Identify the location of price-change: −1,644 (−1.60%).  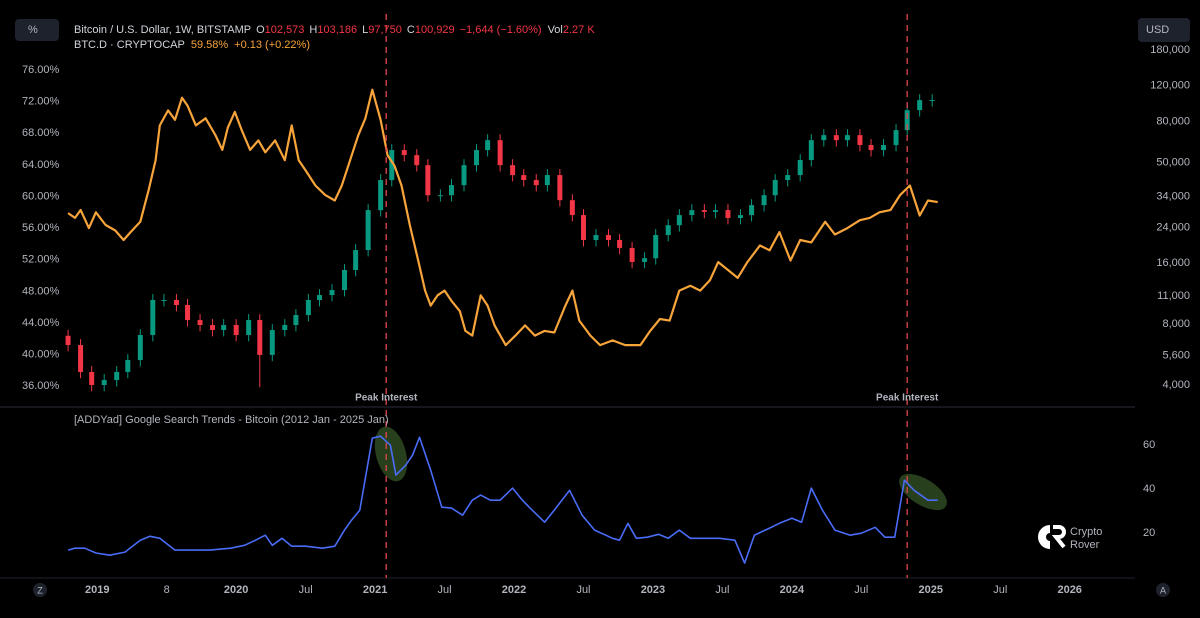
(501, 30).